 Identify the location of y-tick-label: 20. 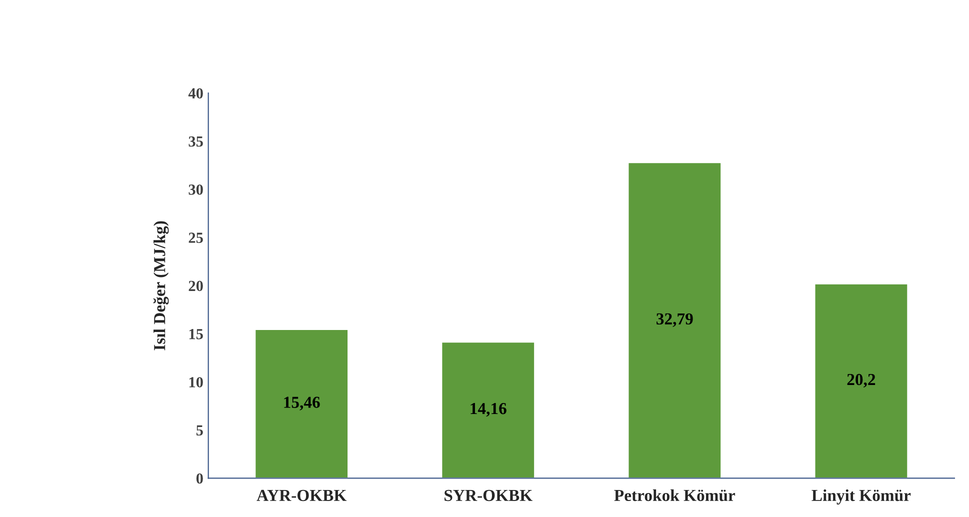
(195, 286).